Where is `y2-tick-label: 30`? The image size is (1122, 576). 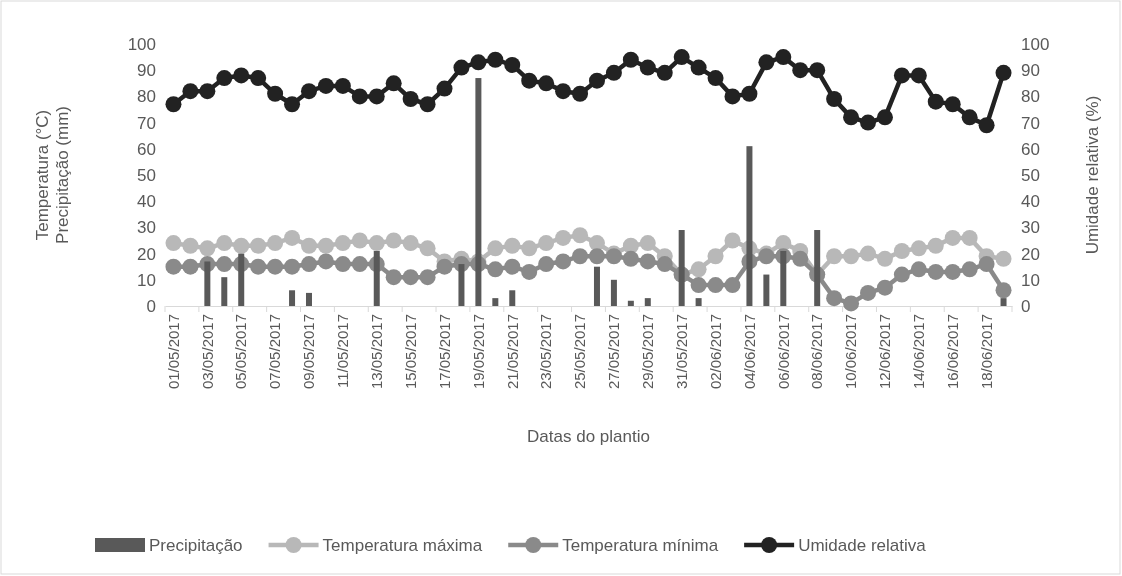
y2-tick-label: 30 is located at coordinates (1030, 228).